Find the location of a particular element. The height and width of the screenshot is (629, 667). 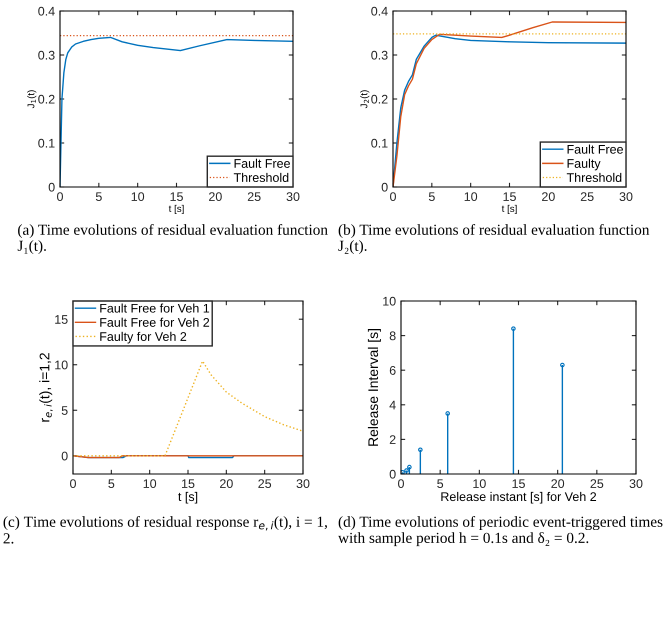

legend-label: Faulty for Veh 2 is located at coordinates (143, 338).